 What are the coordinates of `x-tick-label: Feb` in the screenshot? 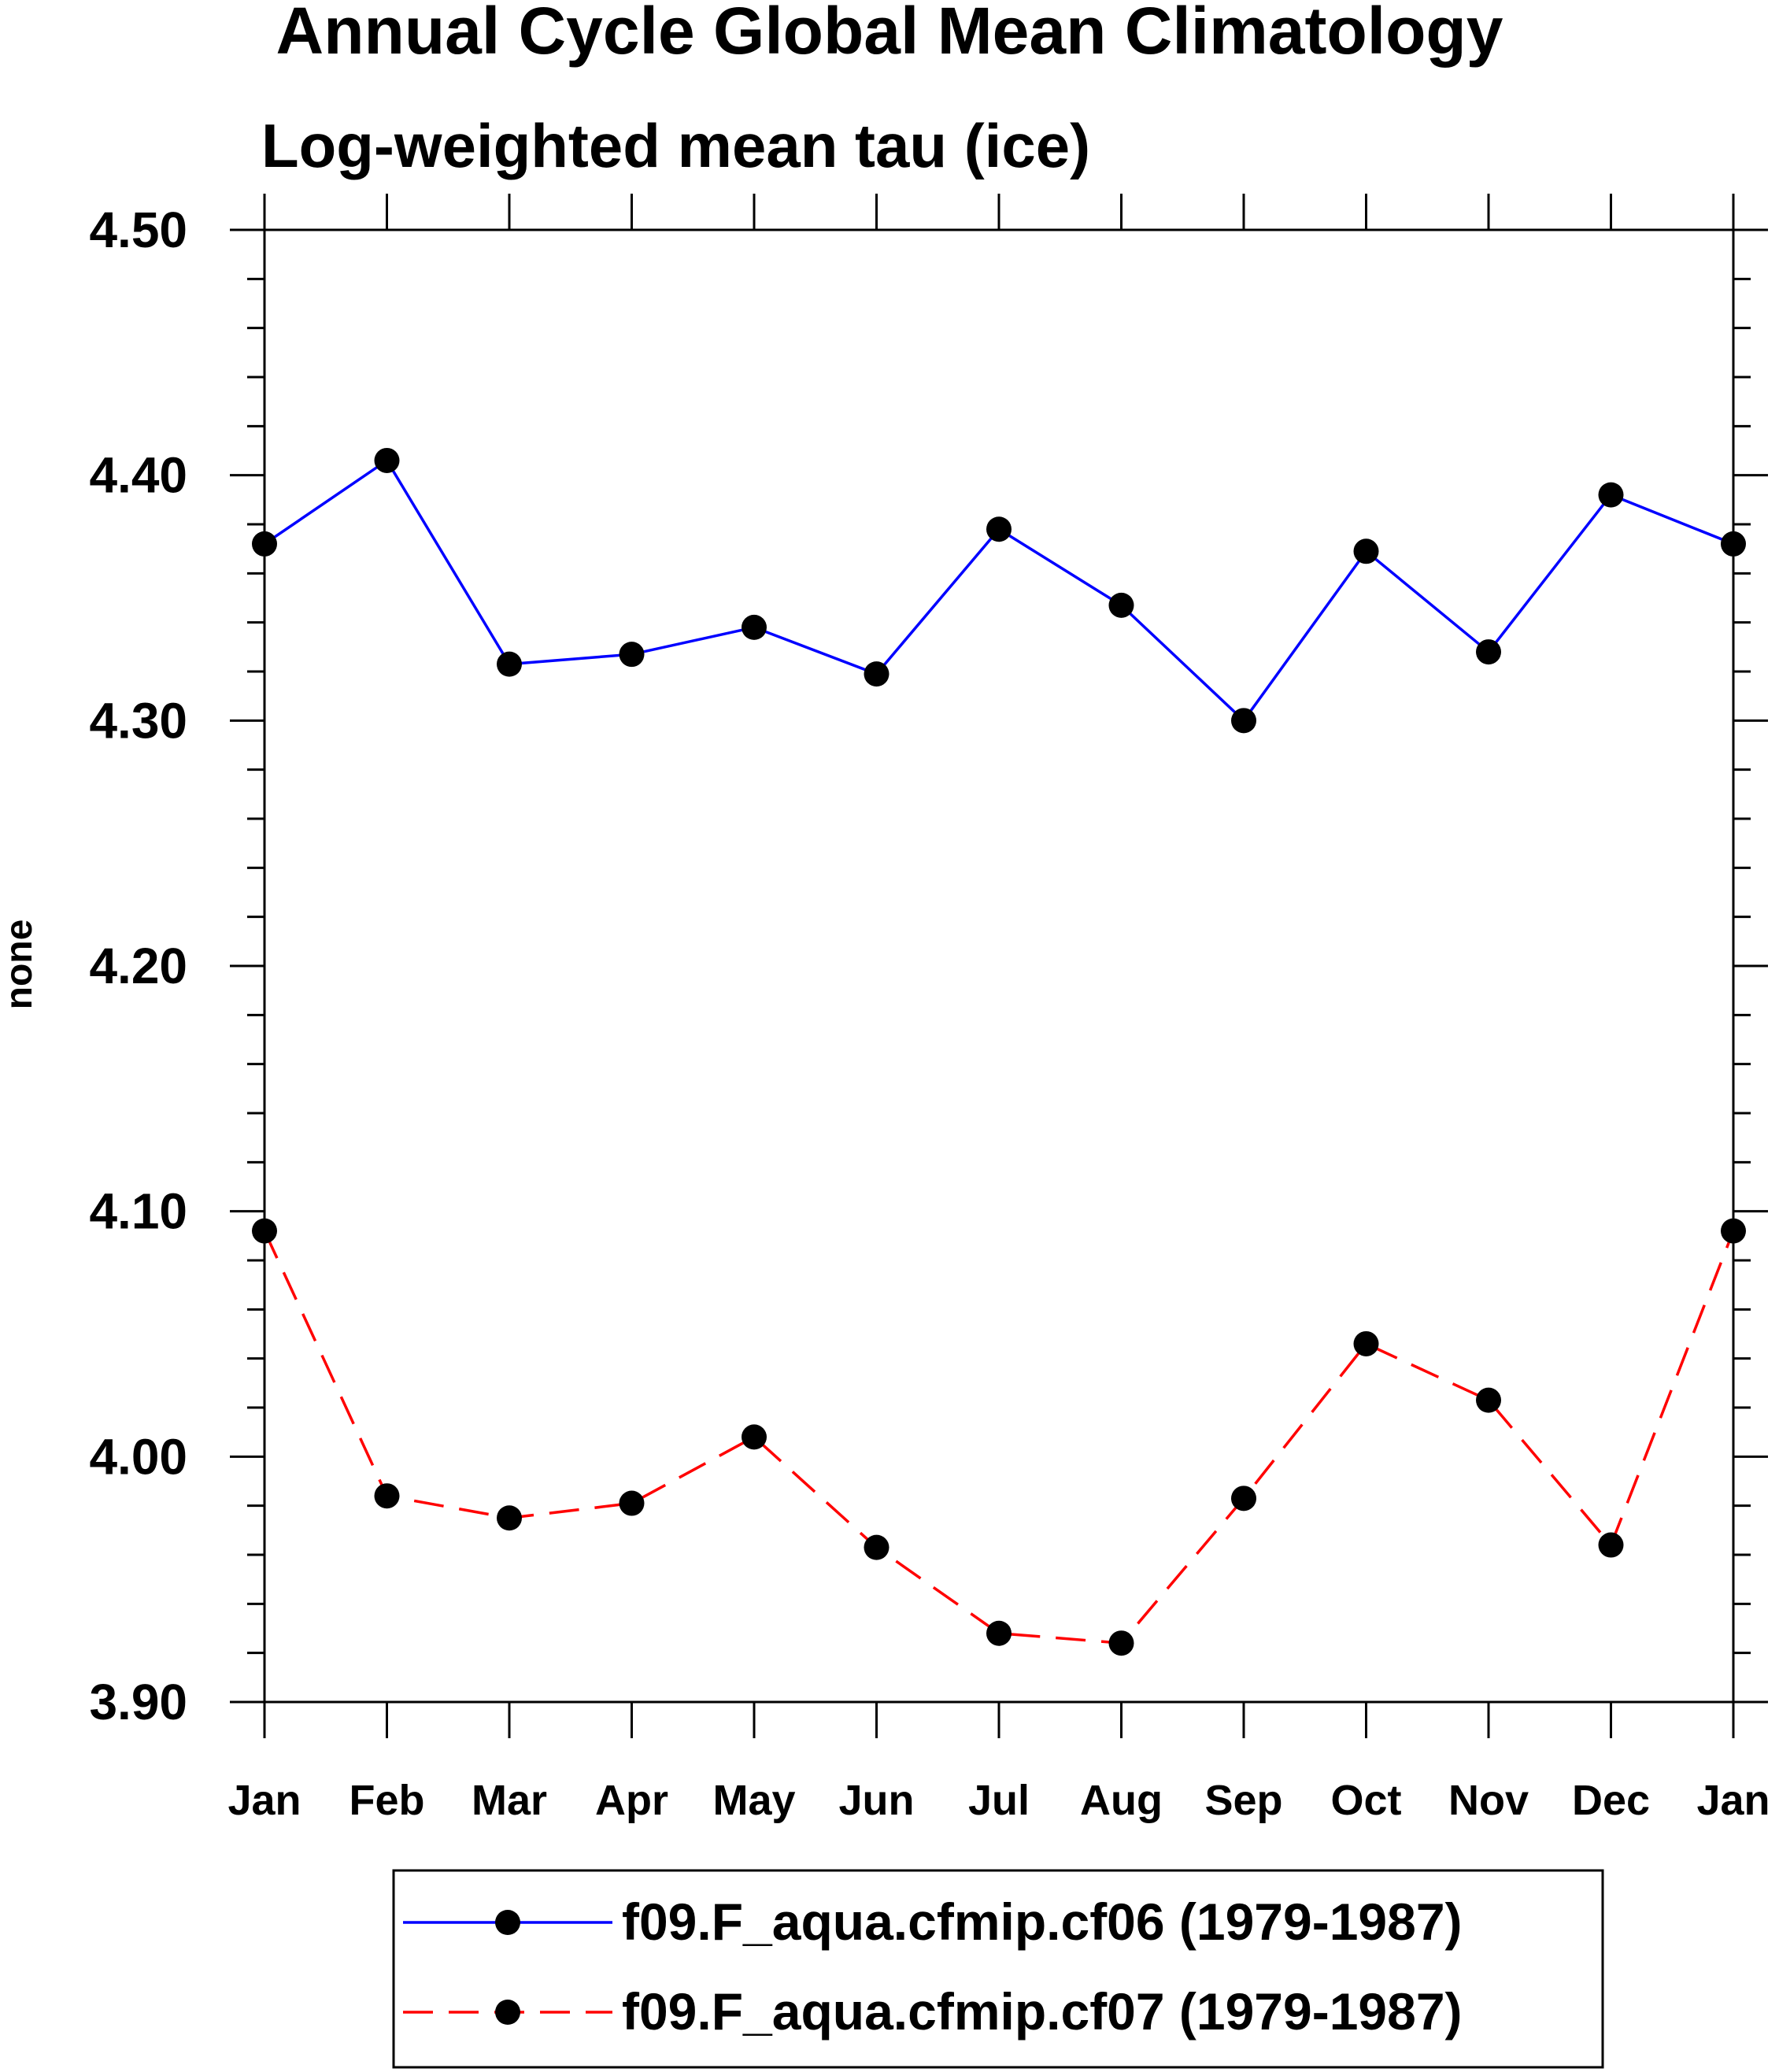 It's located at (386, 1800).